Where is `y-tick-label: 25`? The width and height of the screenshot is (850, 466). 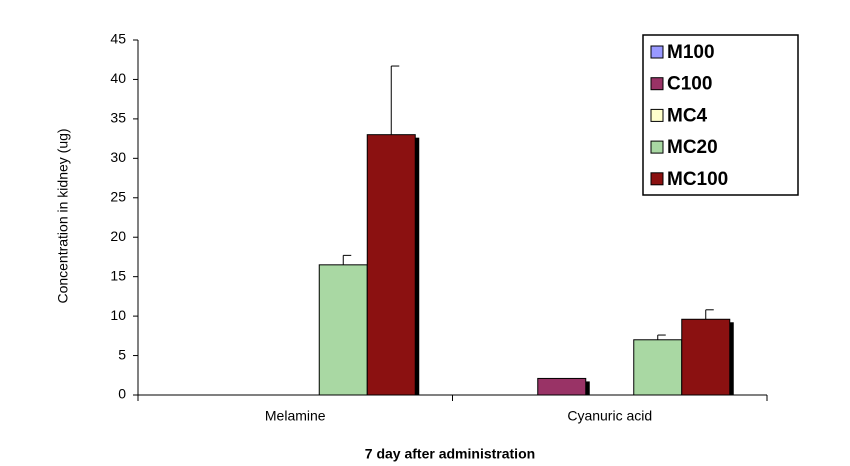 y-tick-label: 25 is located at coordinates (118, 196).